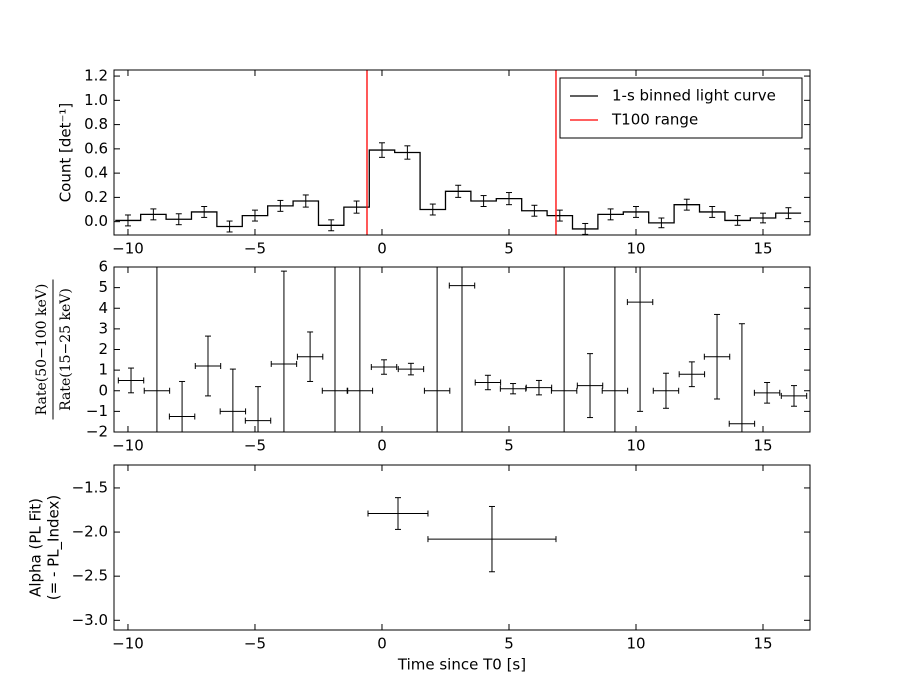 Image resolution: width=900 pixels, height=700 pixels. I want to click on y-tick-label: 0.8, so click(96, 124).